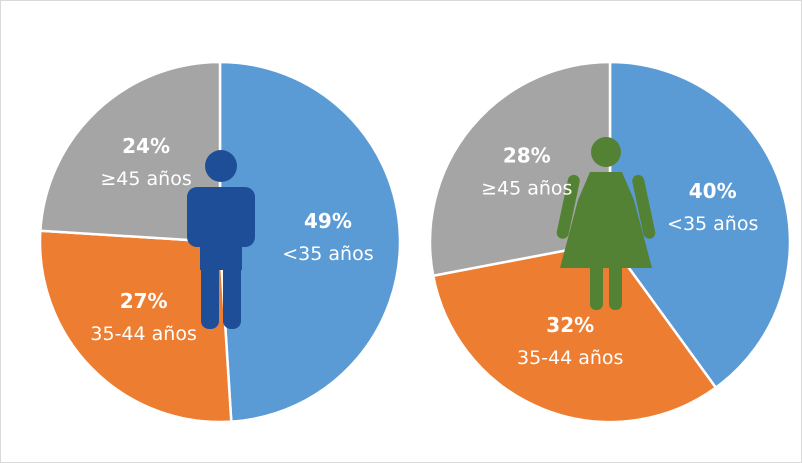 This screenshot has width=802, height=463. Describe the element at coordinates (144, 301) in the screenshot. I see `value-label: 27%` at that location.